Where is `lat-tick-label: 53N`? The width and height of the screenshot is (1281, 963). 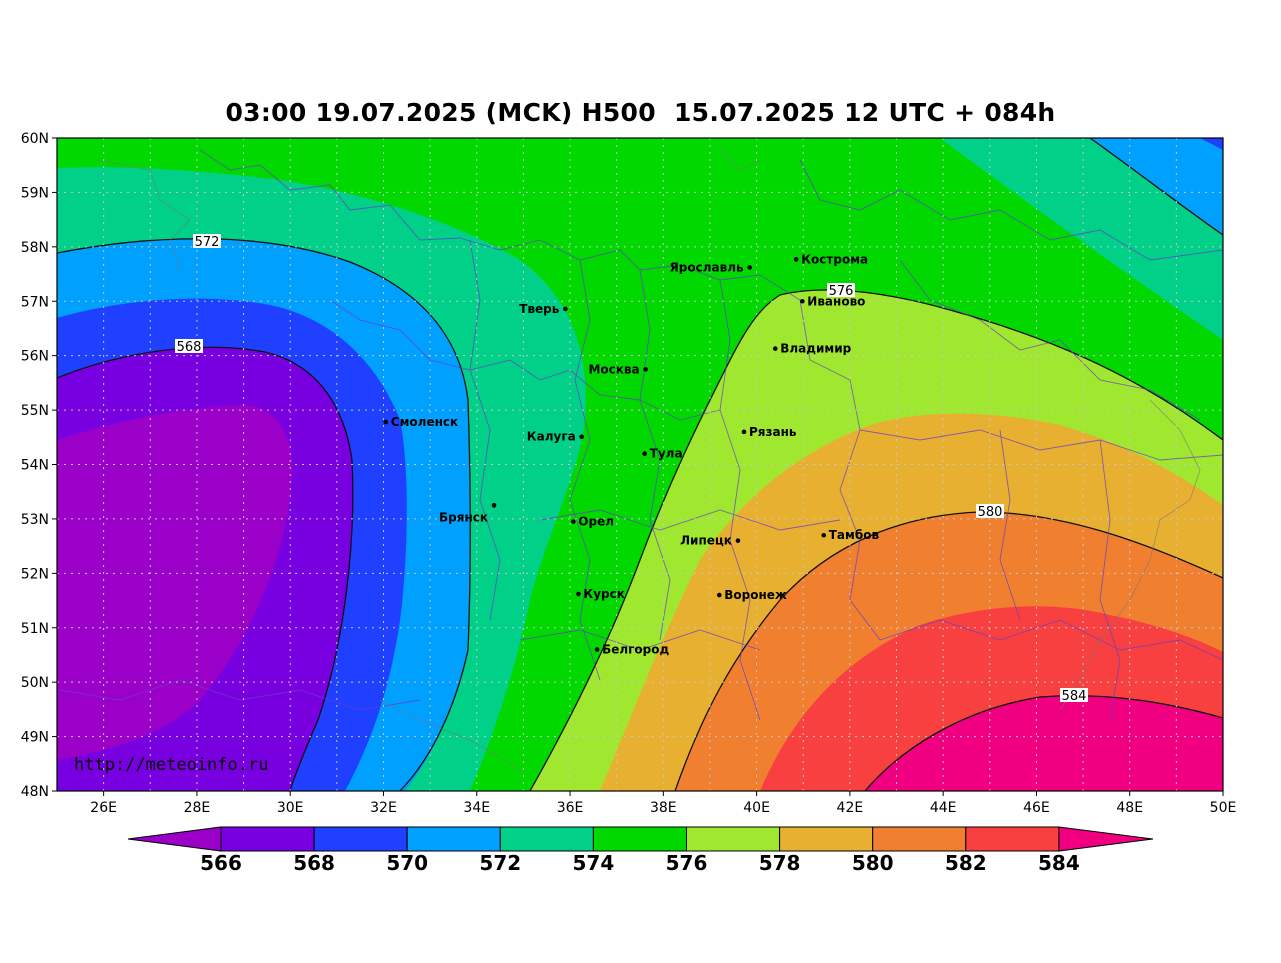
lat-tick-label: 53N is located at coordinates (35, 520).